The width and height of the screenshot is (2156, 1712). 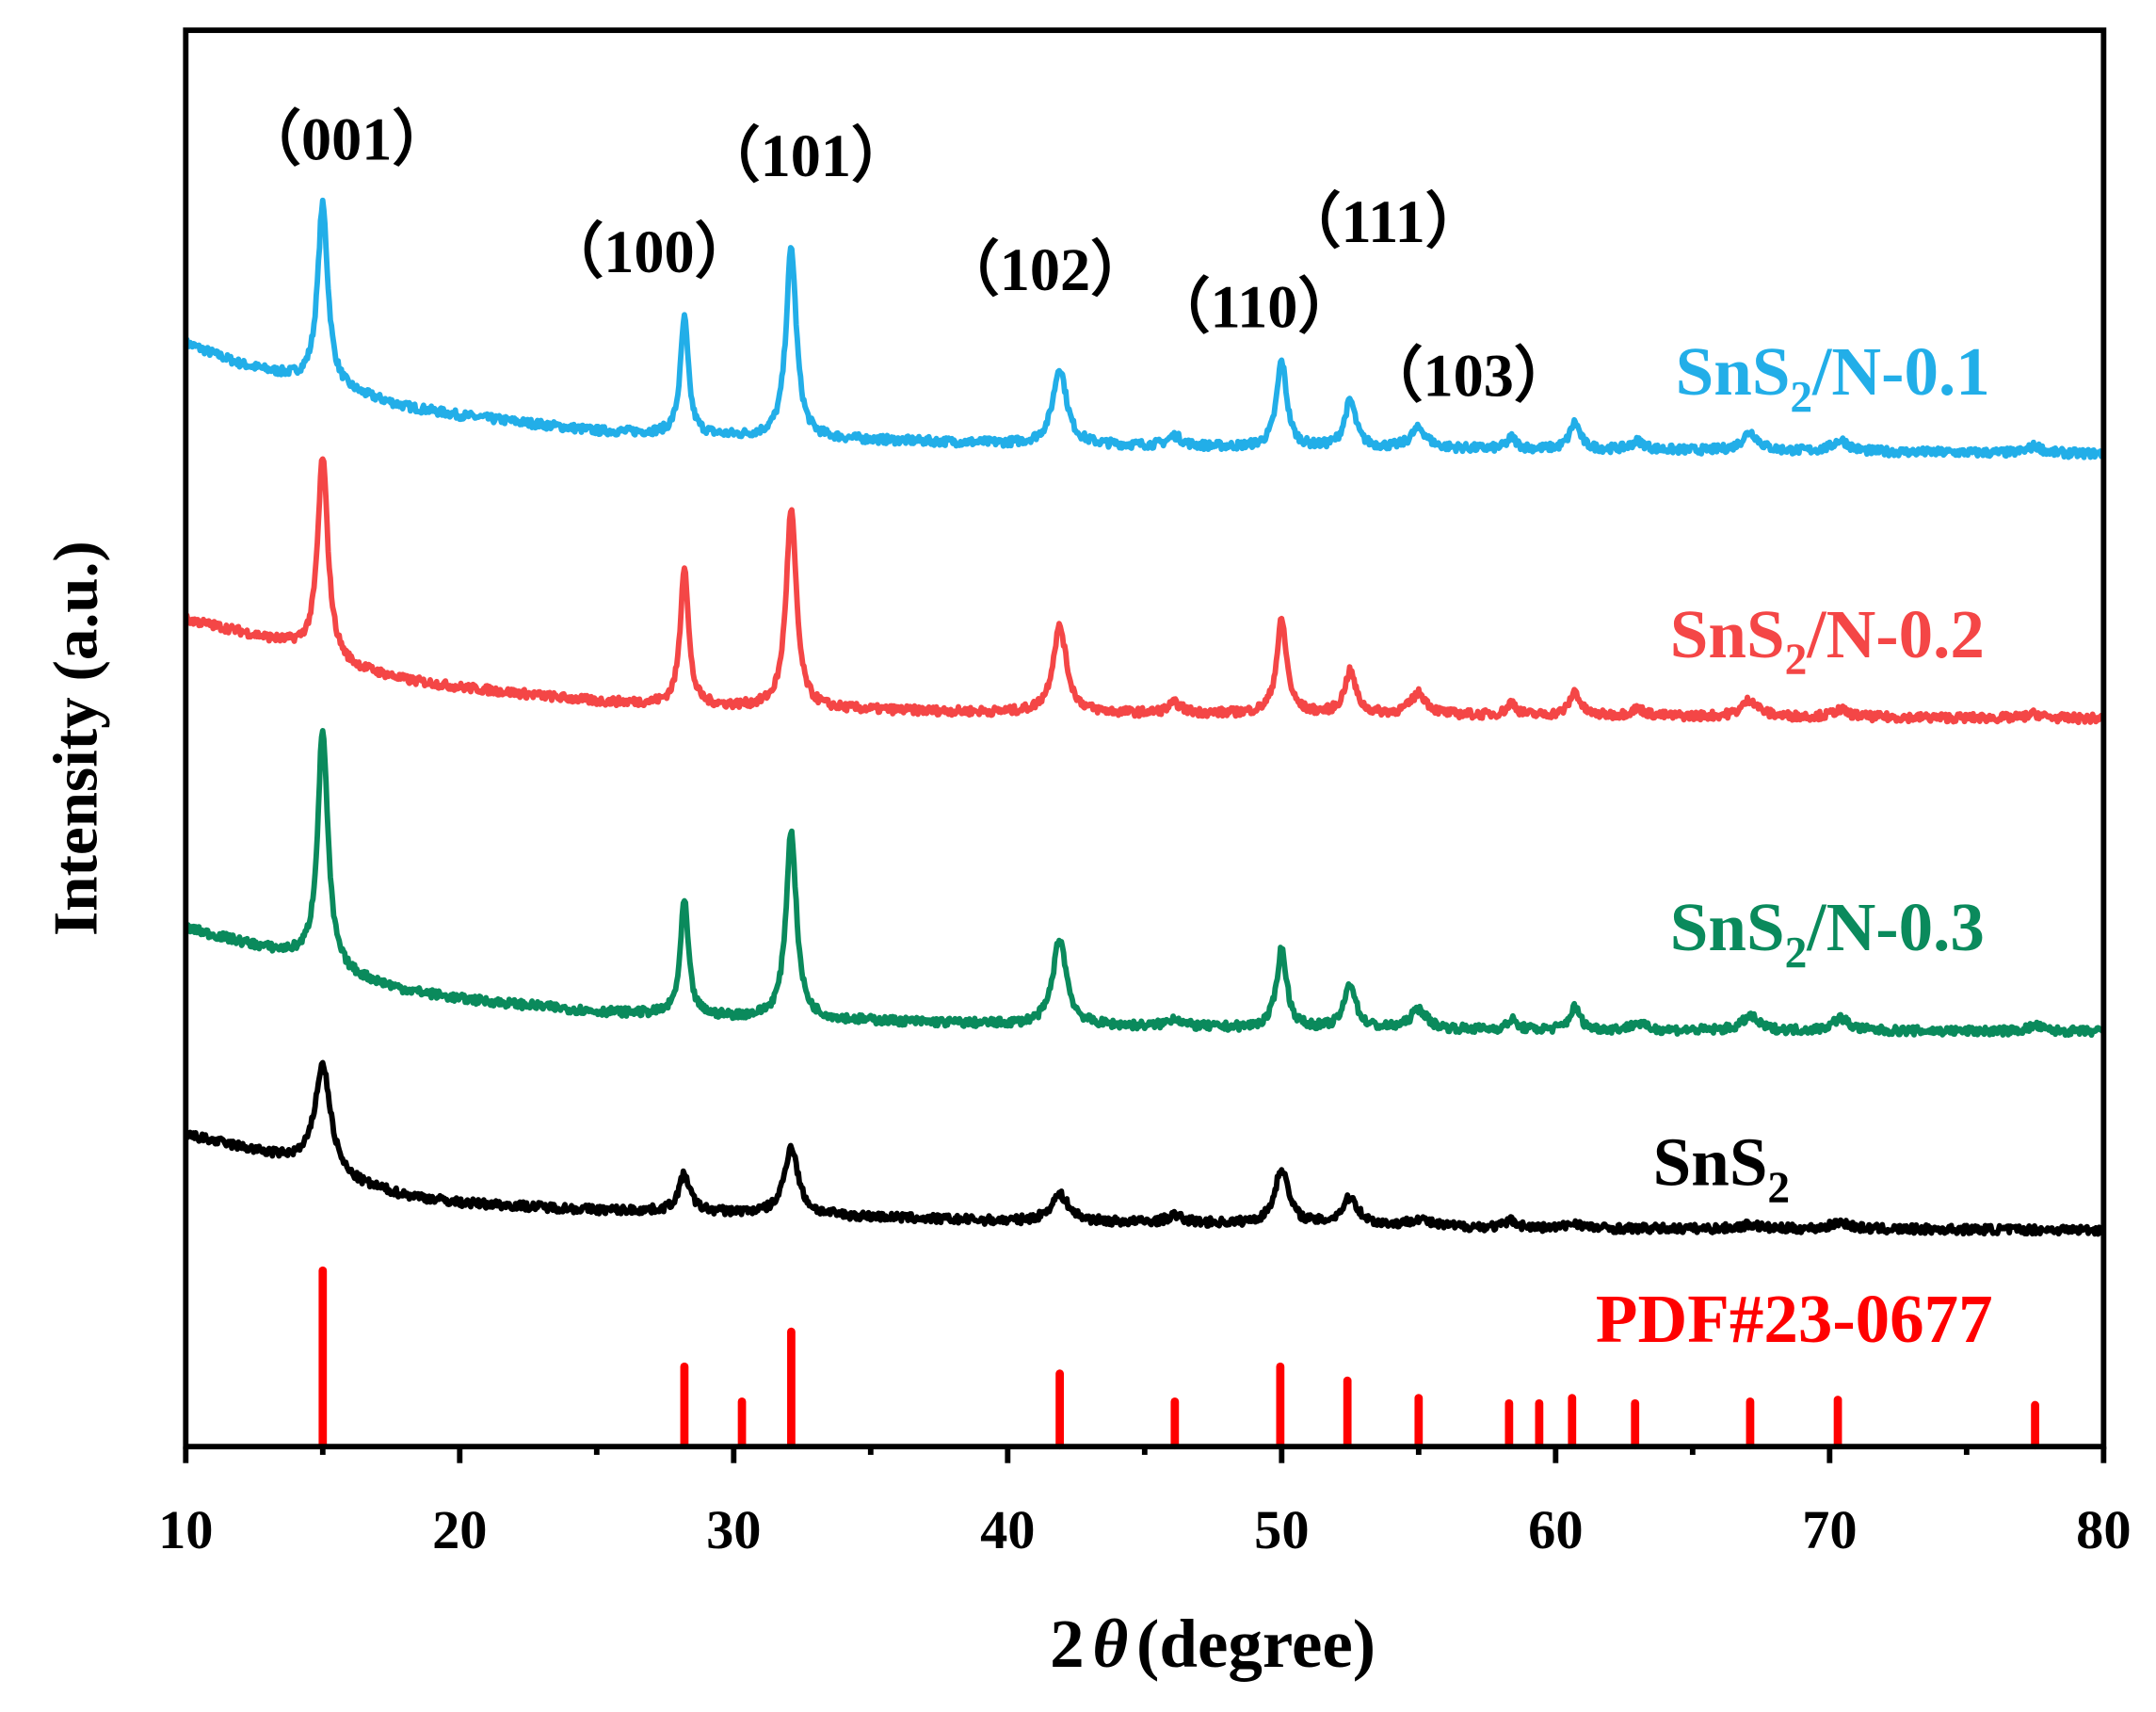 I want to click on hkl-annotation: （103）, so click(x=1468, y=376).